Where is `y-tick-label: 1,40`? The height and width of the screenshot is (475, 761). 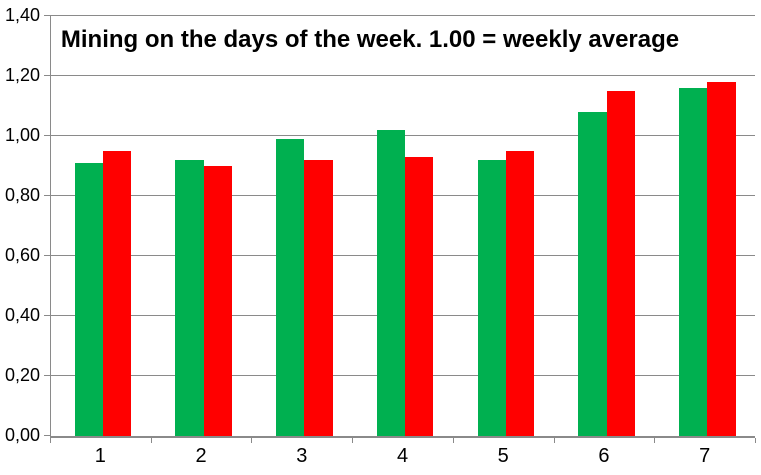 y-tick-label: 1,40 is located at coordinates (22, 15).